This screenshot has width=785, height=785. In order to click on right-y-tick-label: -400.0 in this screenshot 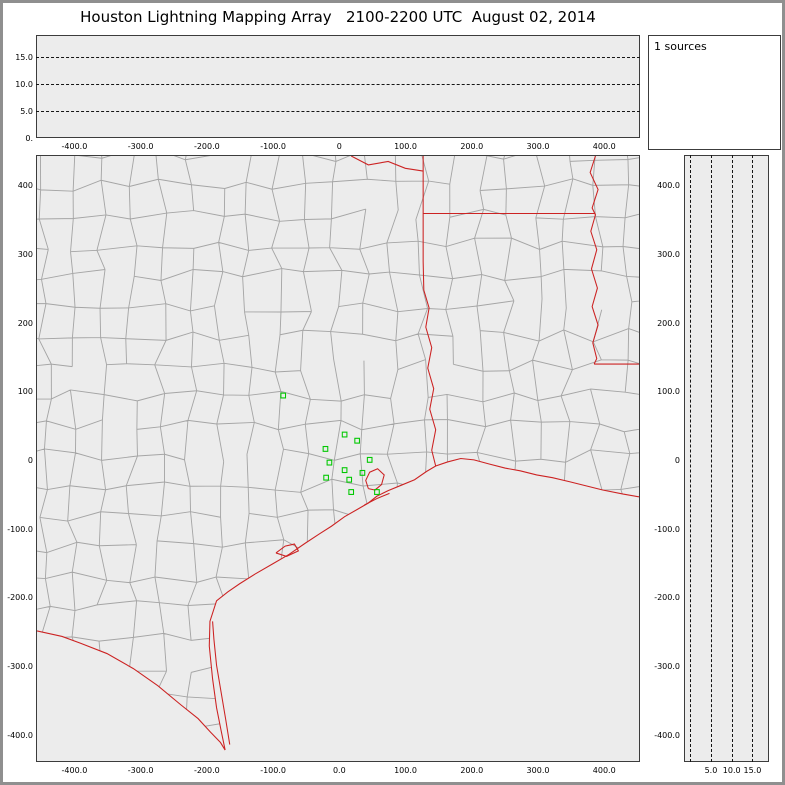, I will do `click(667, 735)`.